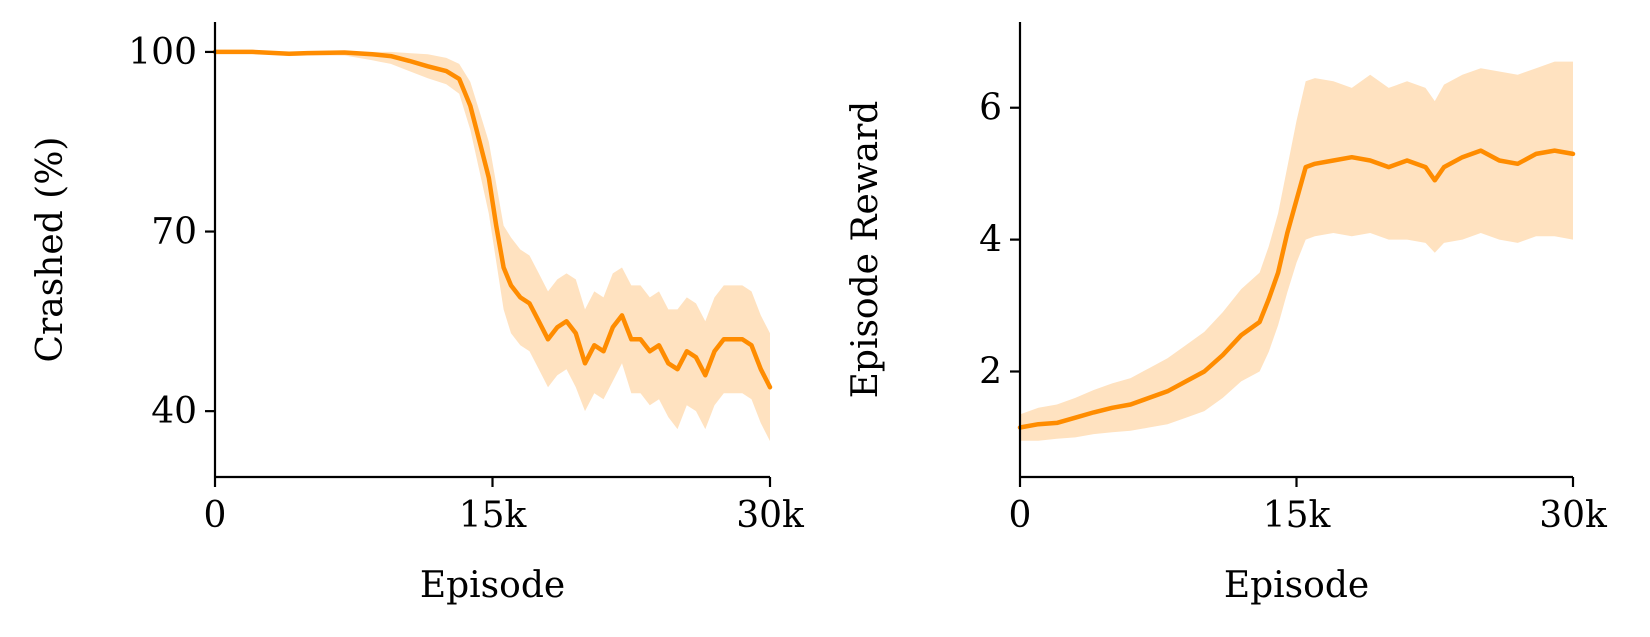  Describe the element at coordinates (1296, 289) in the screenshot. I see `series-line` at that location.